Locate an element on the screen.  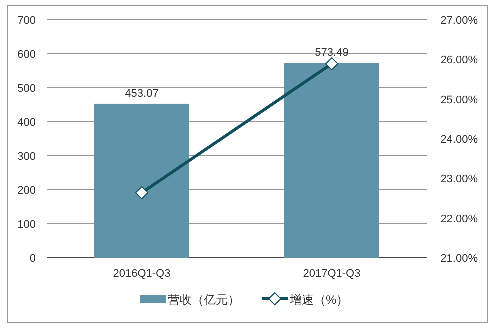
x-tick-label: 2016Q1-Q3 is located at coordinates (142, 274).